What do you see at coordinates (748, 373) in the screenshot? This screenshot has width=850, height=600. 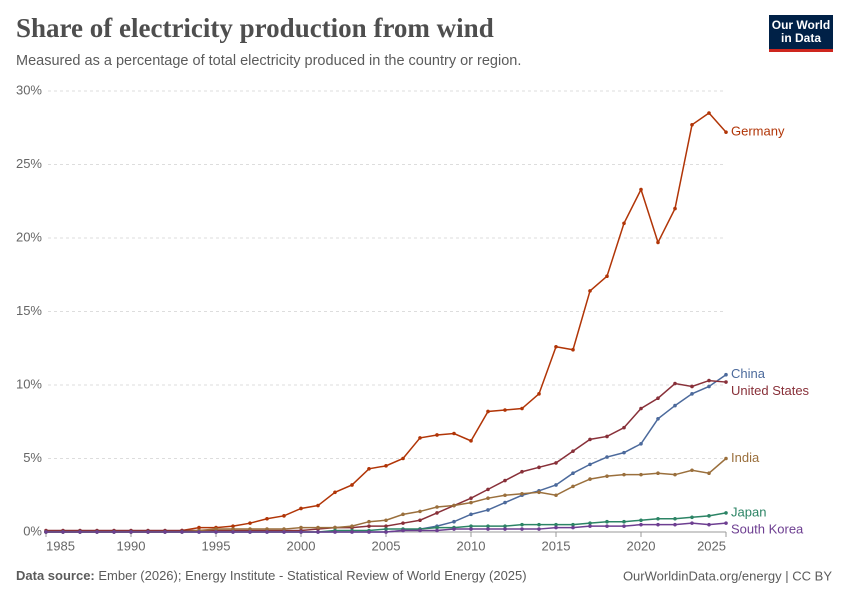 I see `series-label: China` at bounding box center [748, 373].